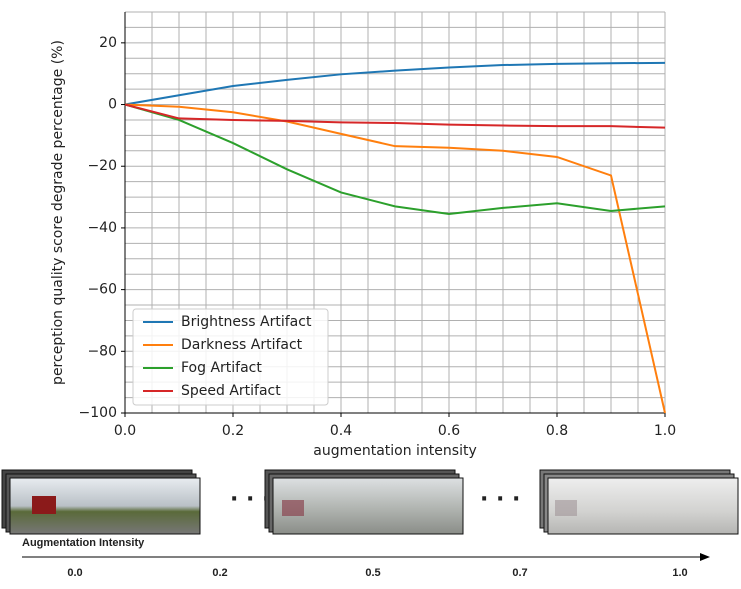 The height and width of the screenshot is (589, 741). What do you see at coordinates (102, 228) in the screenshot?
I see `y-tick-label: −40` at bounding box center [102, 228].